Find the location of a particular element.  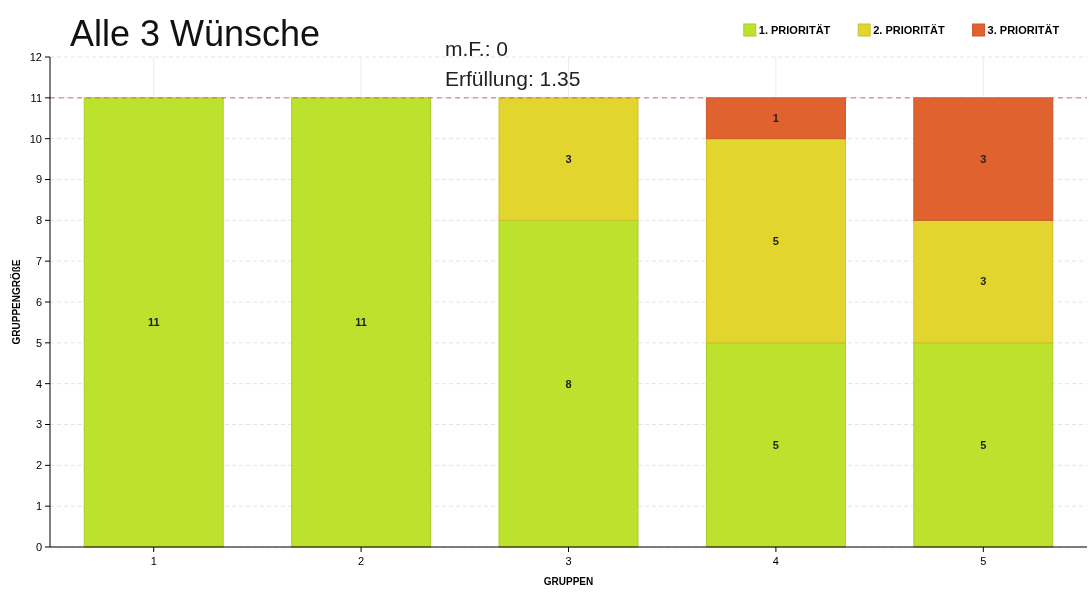

x-tick-label: 3 is located at coordinates (568, 561).